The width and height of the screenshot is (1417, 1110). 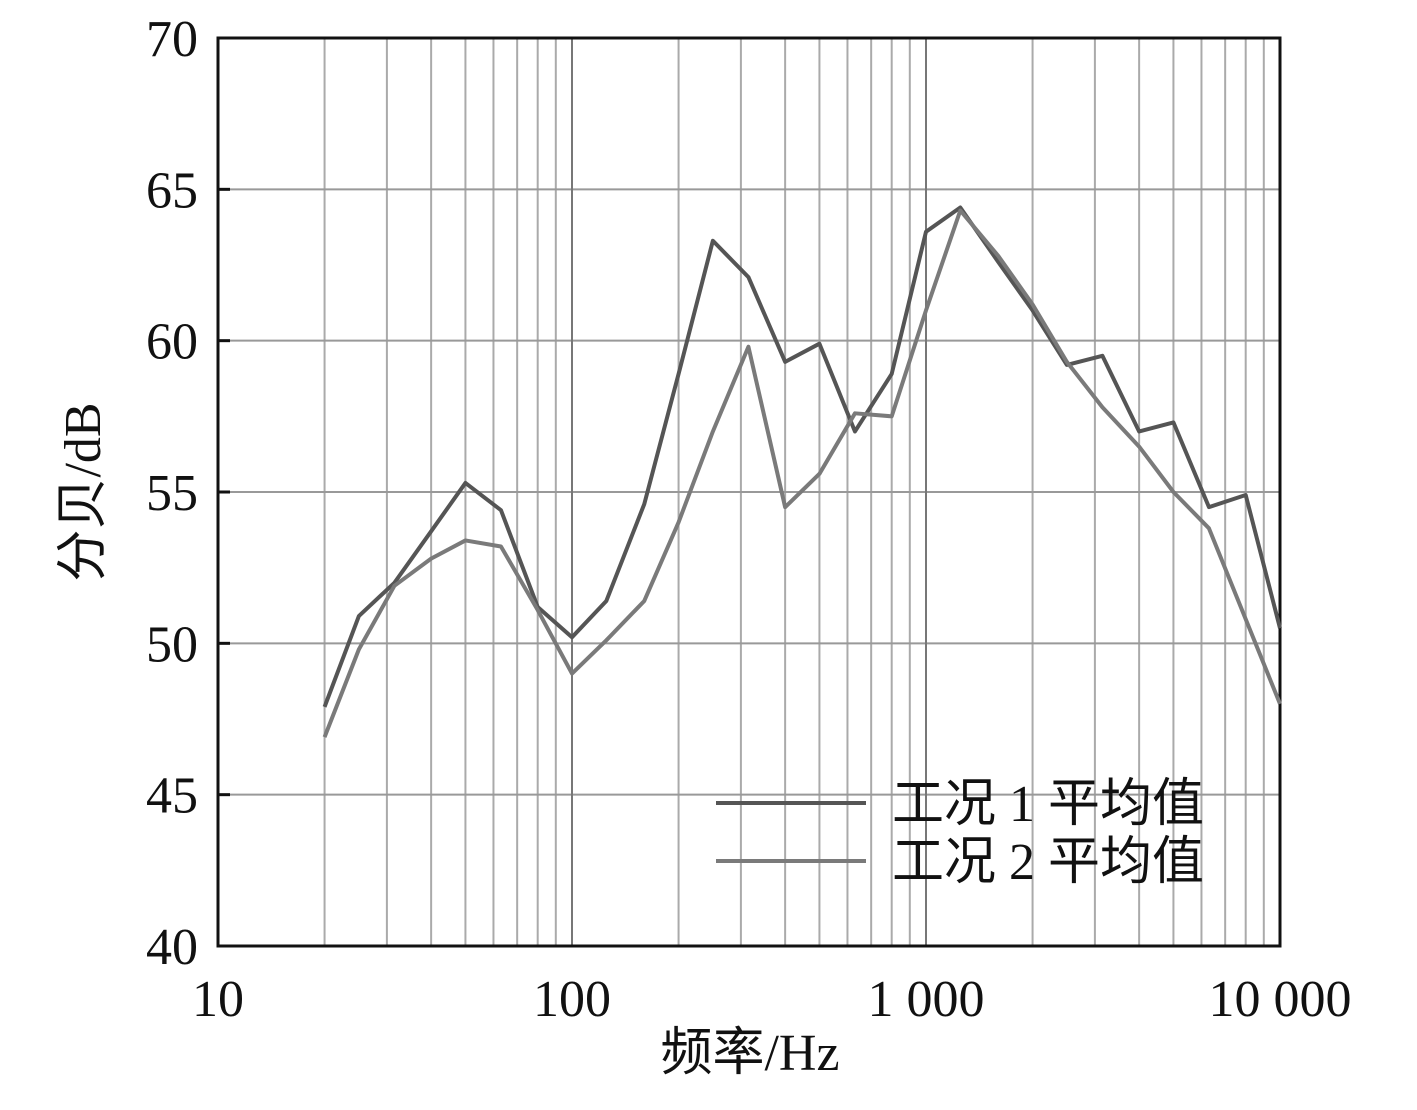 What do you see at coordinates (218, 999) in the screenshot?
I see `x-tick-label: 10` at bounding box center [218, 999].